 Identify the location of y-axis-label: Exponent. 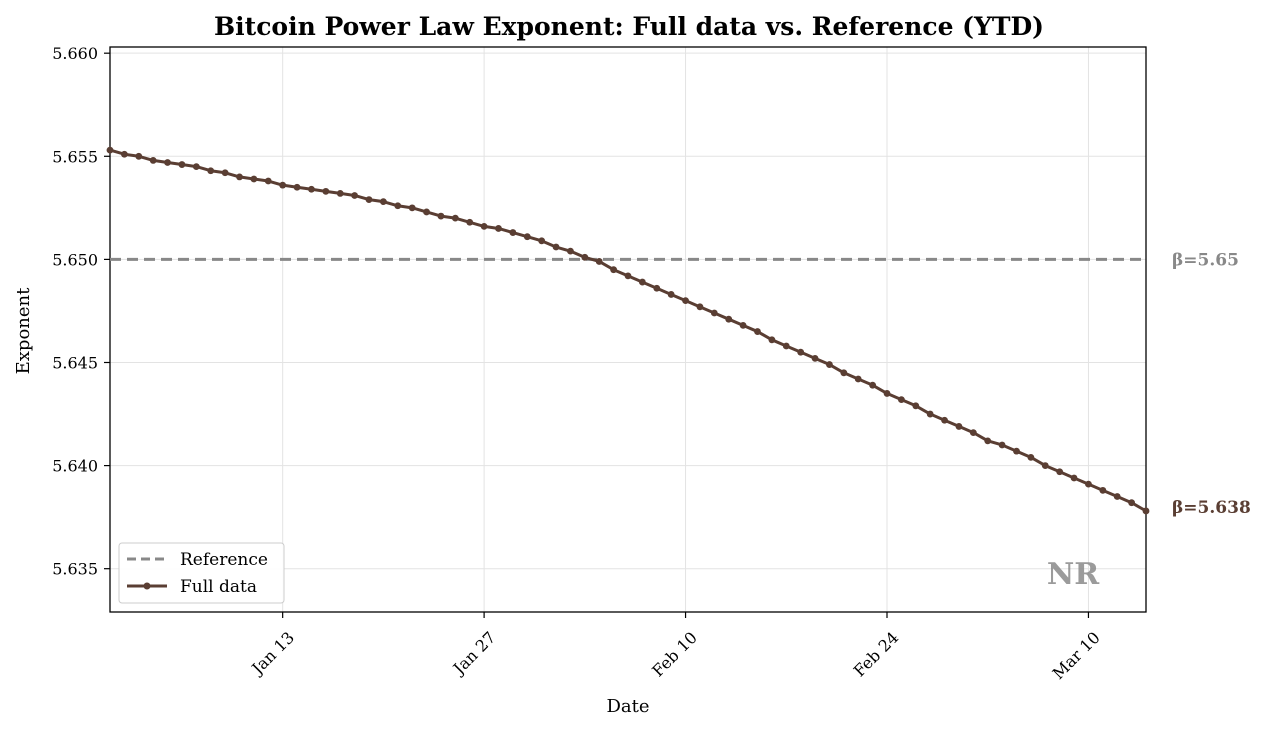
(23, 330).